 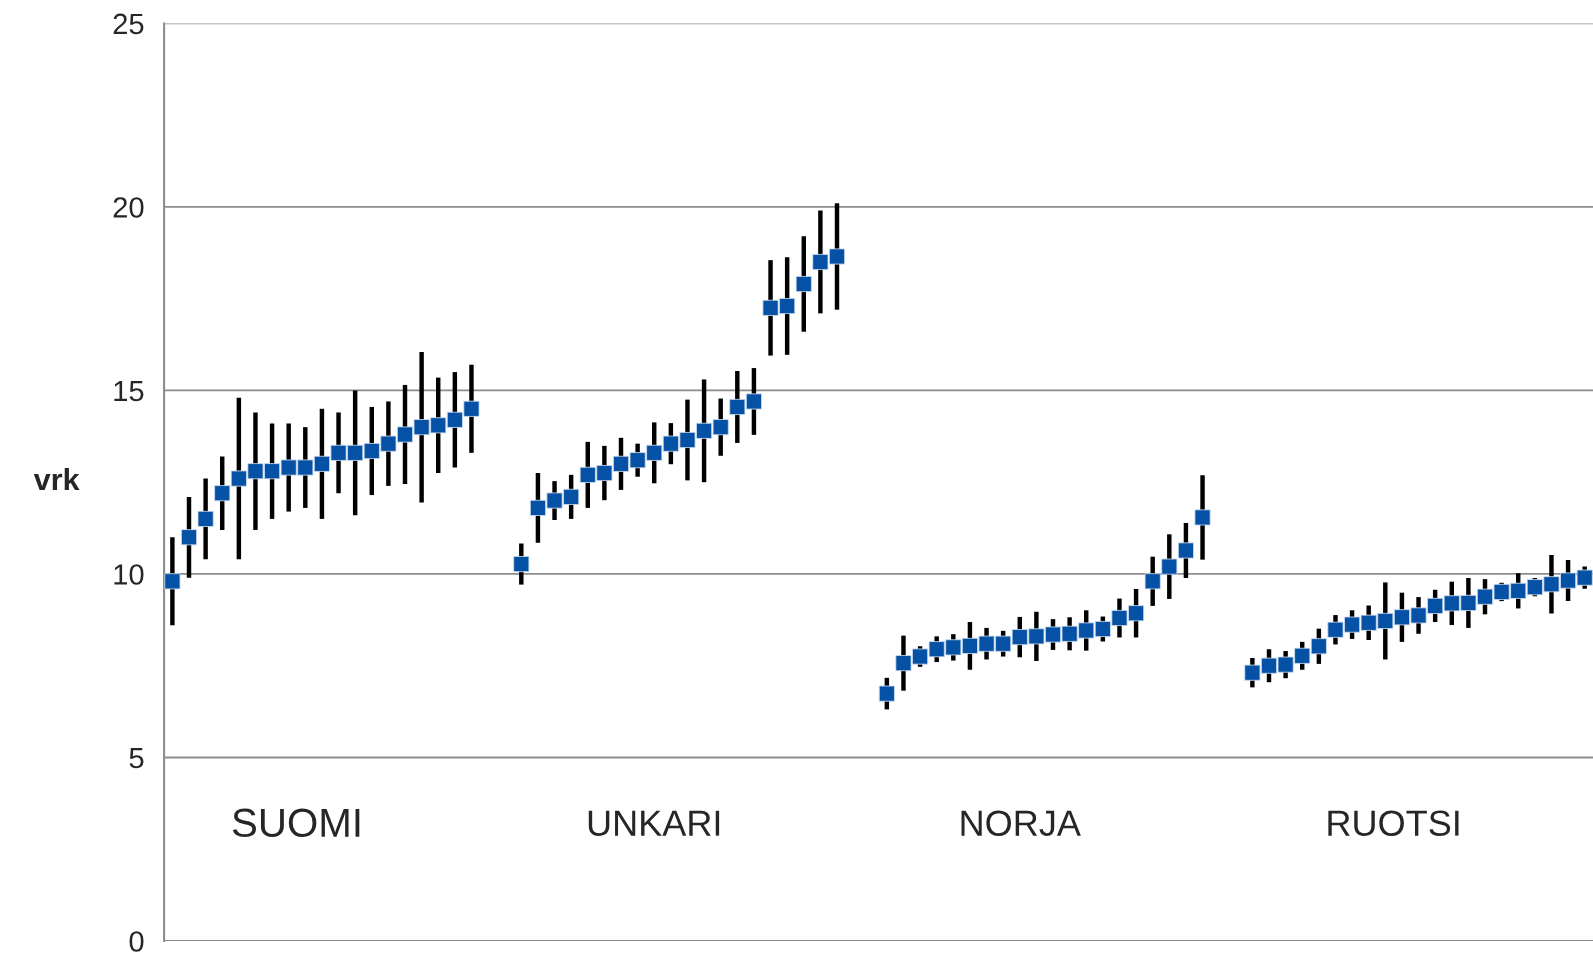 What do you see at coordinates (296, 823) in the screenshot?
I see `annotation: SUOMI` at bounding box center [296, 823].